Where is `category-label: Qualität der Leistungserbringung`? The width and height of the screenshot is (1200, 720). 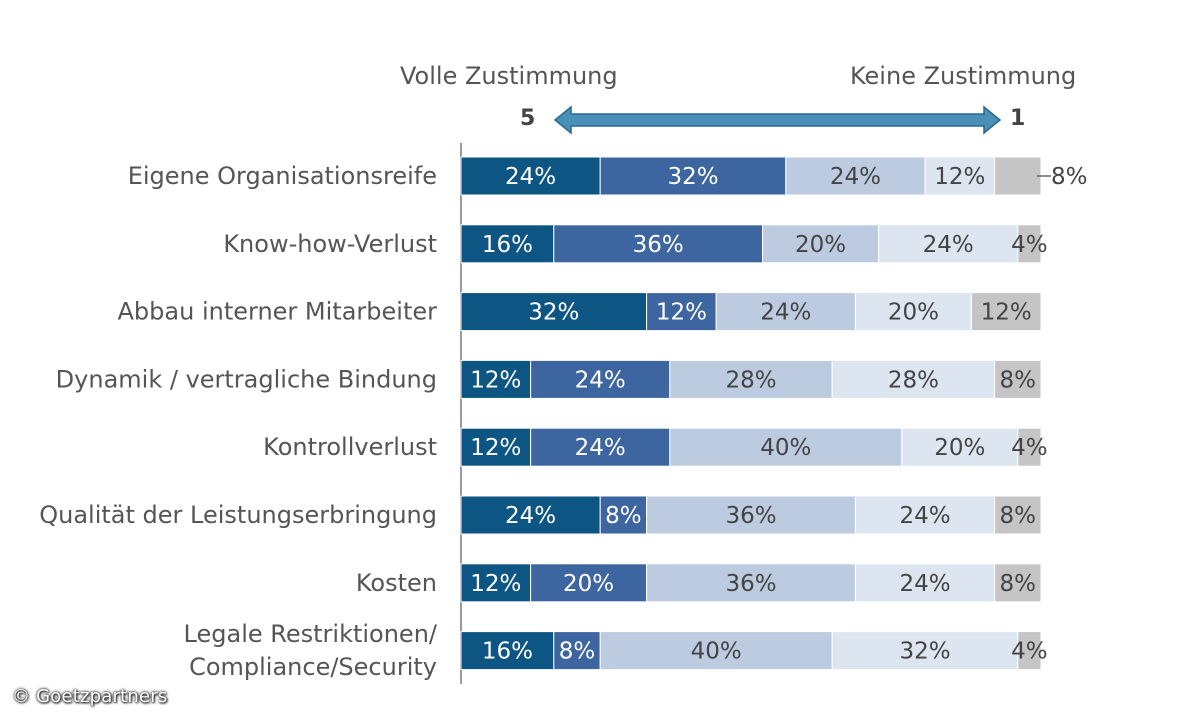 category-label: Qualität der Leistungserbringung is located at coordinates (238, 515).